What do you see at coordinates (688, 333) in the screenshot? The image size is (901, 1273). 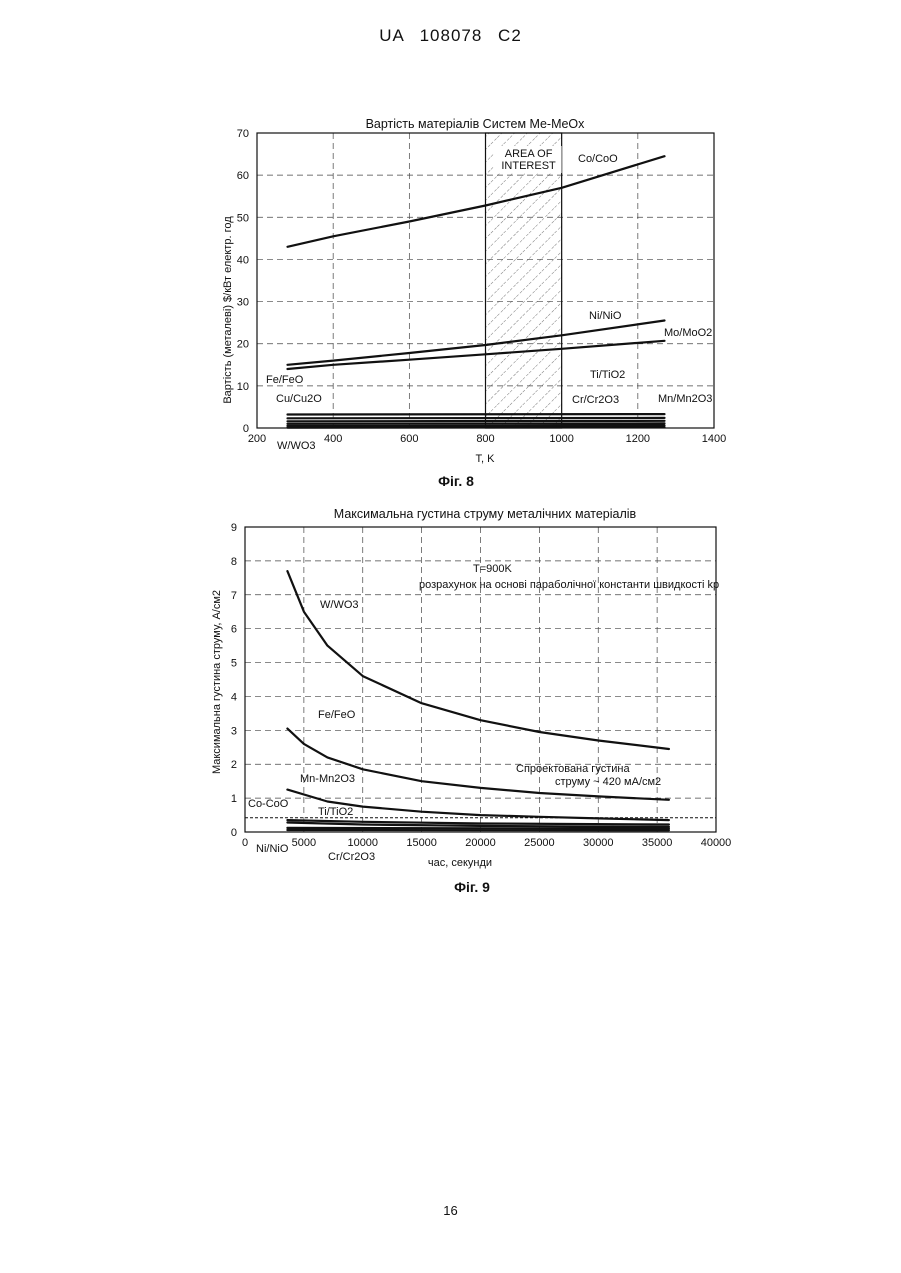 I see `label-mo-moo2: Mo/MoO2` at bounding box center [688, 333].